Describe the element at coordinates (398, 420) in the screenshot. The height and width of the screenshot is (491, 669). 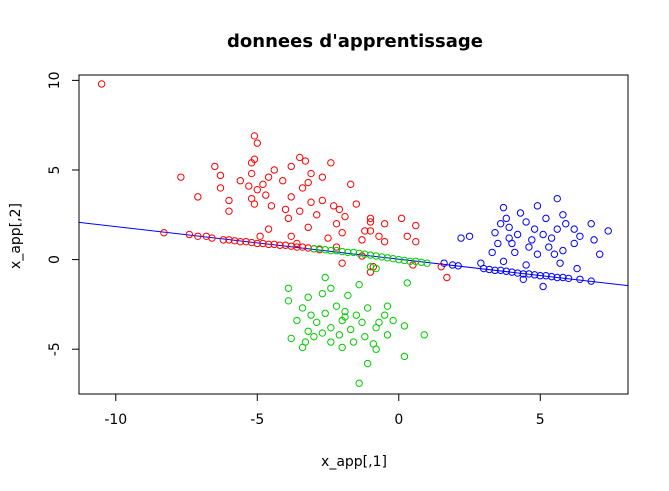
I see `x-tick-label: 0` at that location.